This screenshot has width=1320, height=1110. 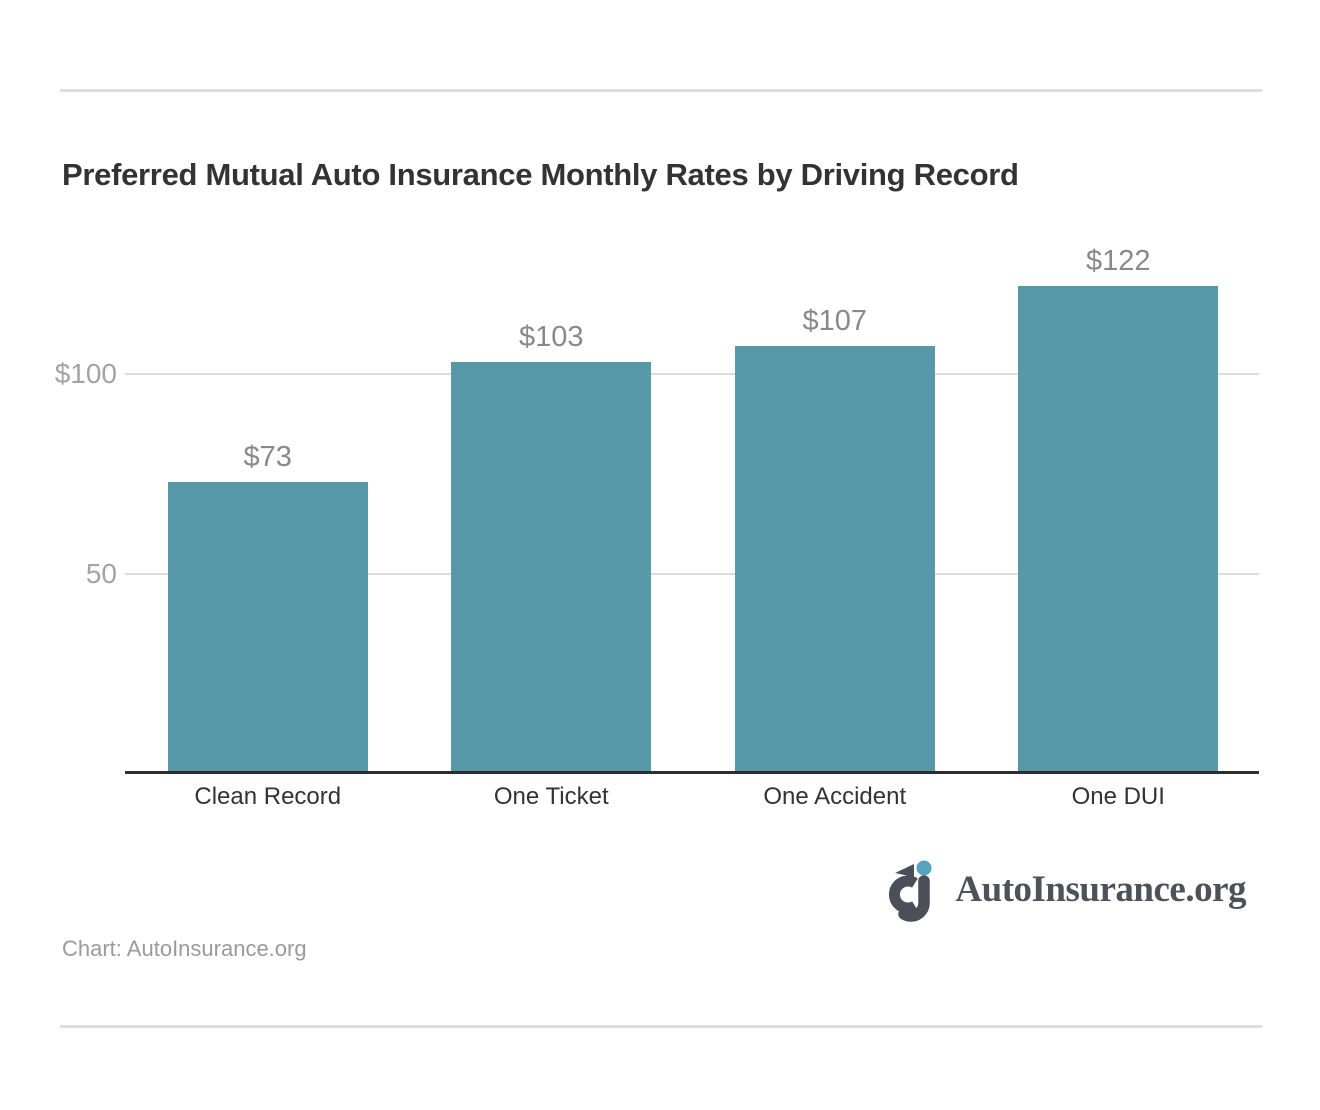 What do you see at coordinates (692, 772) in the screenshot?
I see `x-axis-line` at bounding box center [692, 772].